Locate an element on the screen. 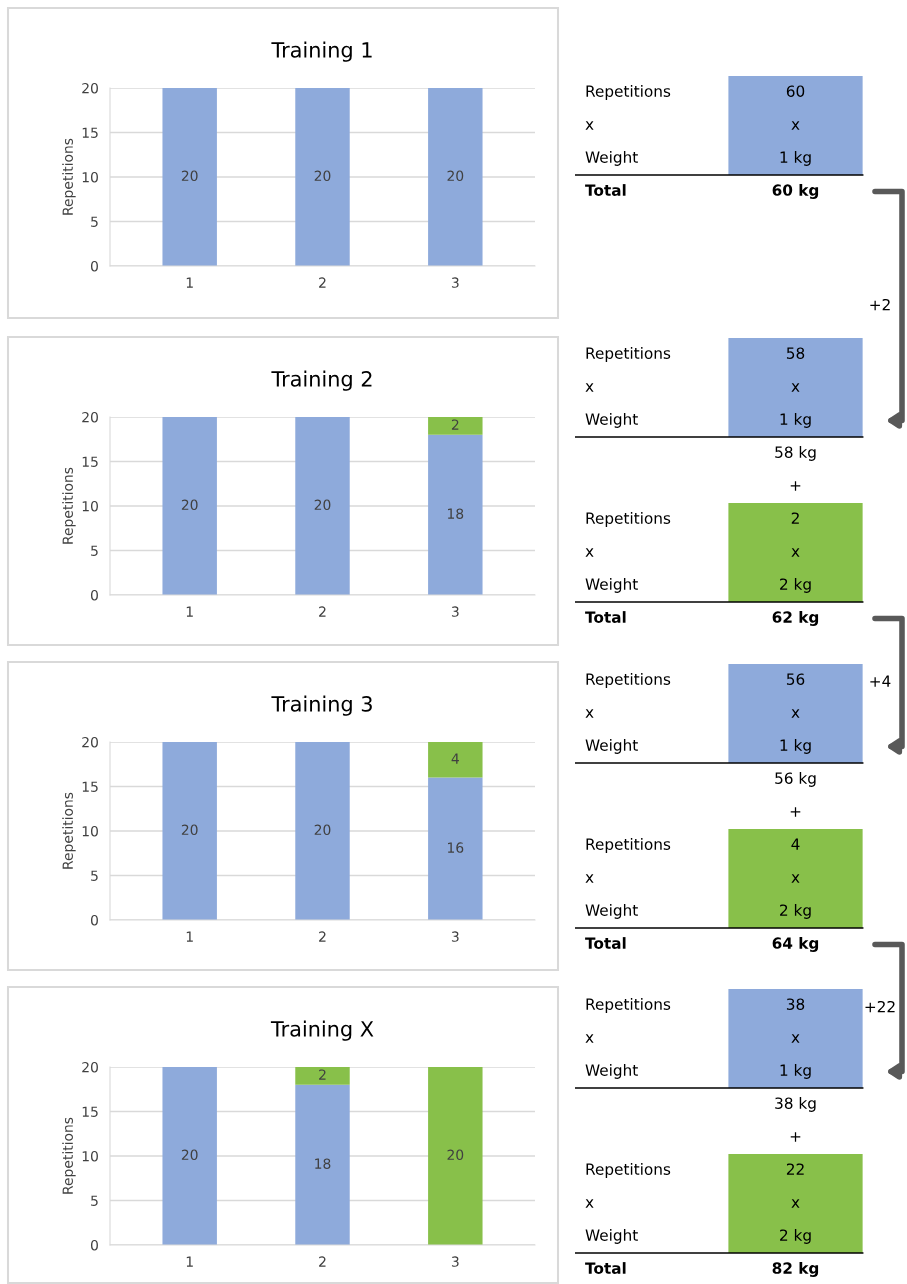 The height and width of the screenshot is (1284, 907). text: 38 kg is located at coordinates (795, 1104).